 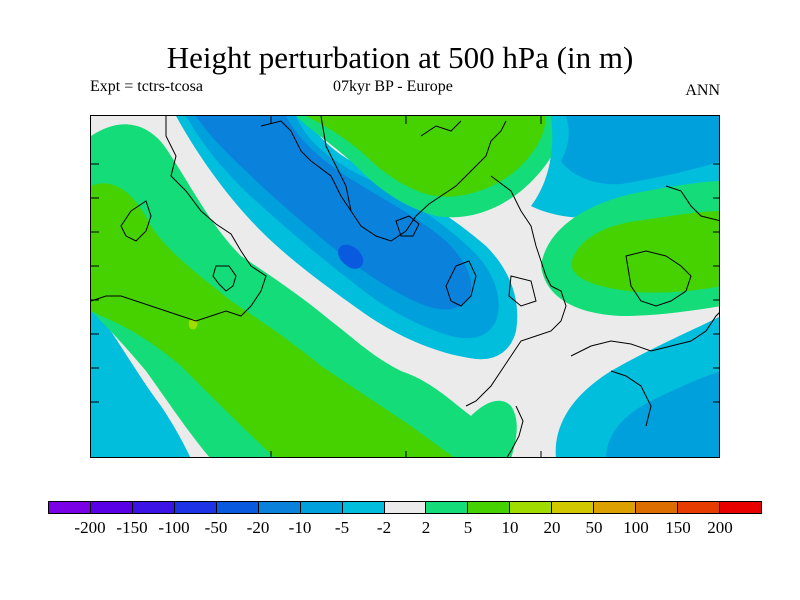 What do you see at coordinates (702, 90) in the screenshot?
I see `season-label: ANN` at bounding box center [702, 90].